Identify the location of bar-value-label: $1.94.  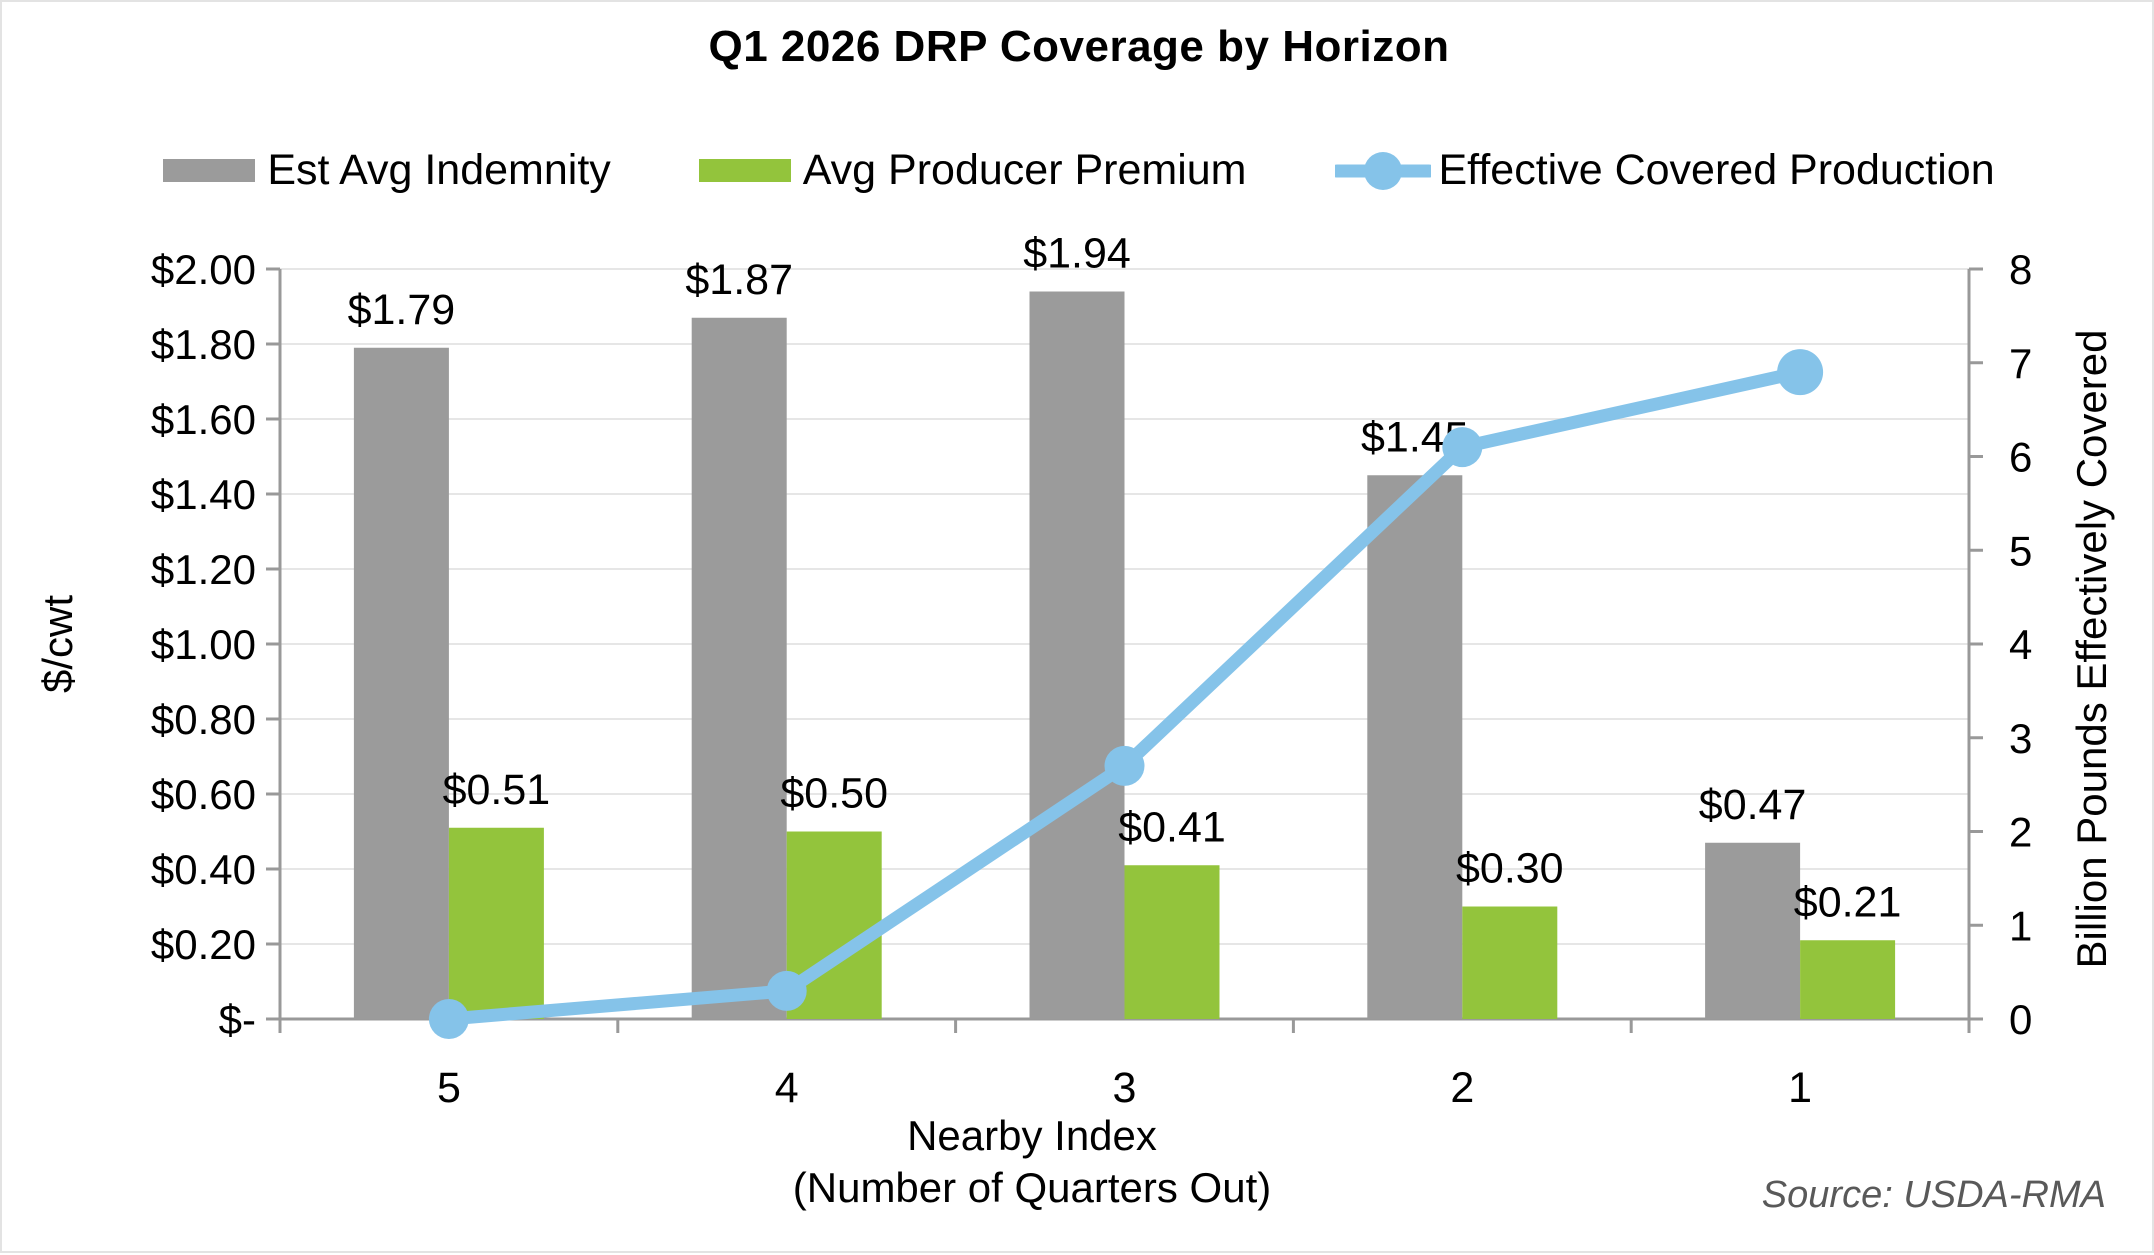
(1077, 254).